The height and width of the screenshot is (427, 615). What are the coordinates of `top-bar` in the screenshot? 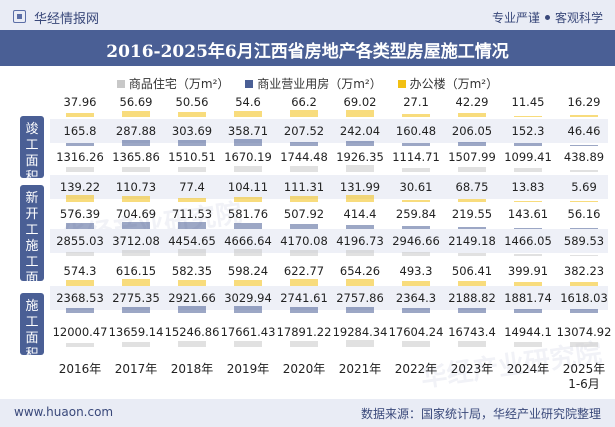 It's located at (307, 15).